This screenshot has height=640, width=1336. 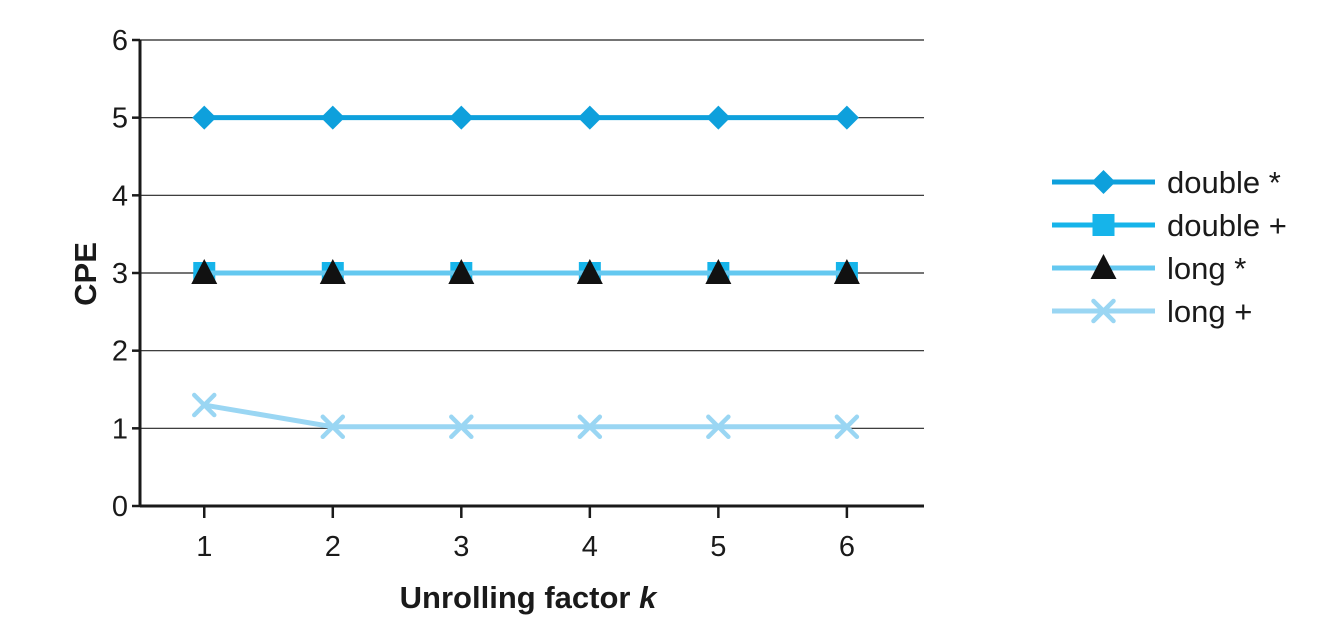 I want to click on y-tick-label-1: 1, so click(x=120, y=429).